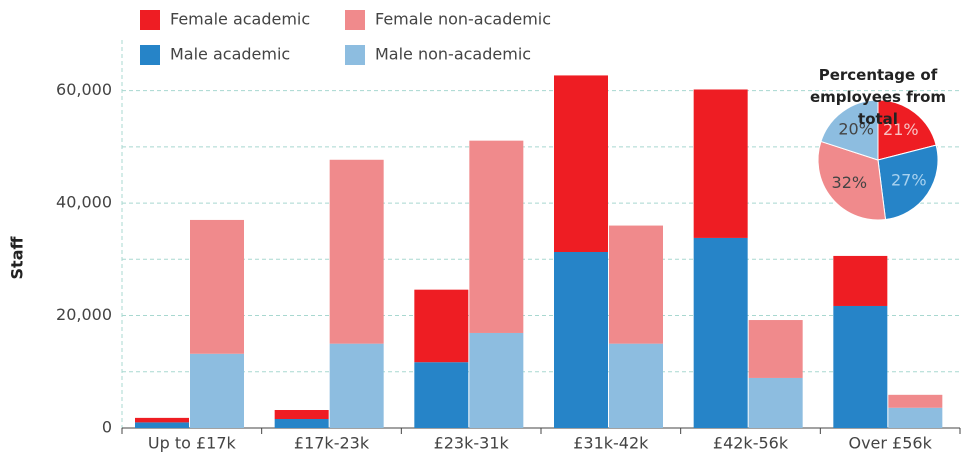 This screenshot has width=977, height=461. I want to click on x-tick-label: £17k-23k, so click(332, 443).